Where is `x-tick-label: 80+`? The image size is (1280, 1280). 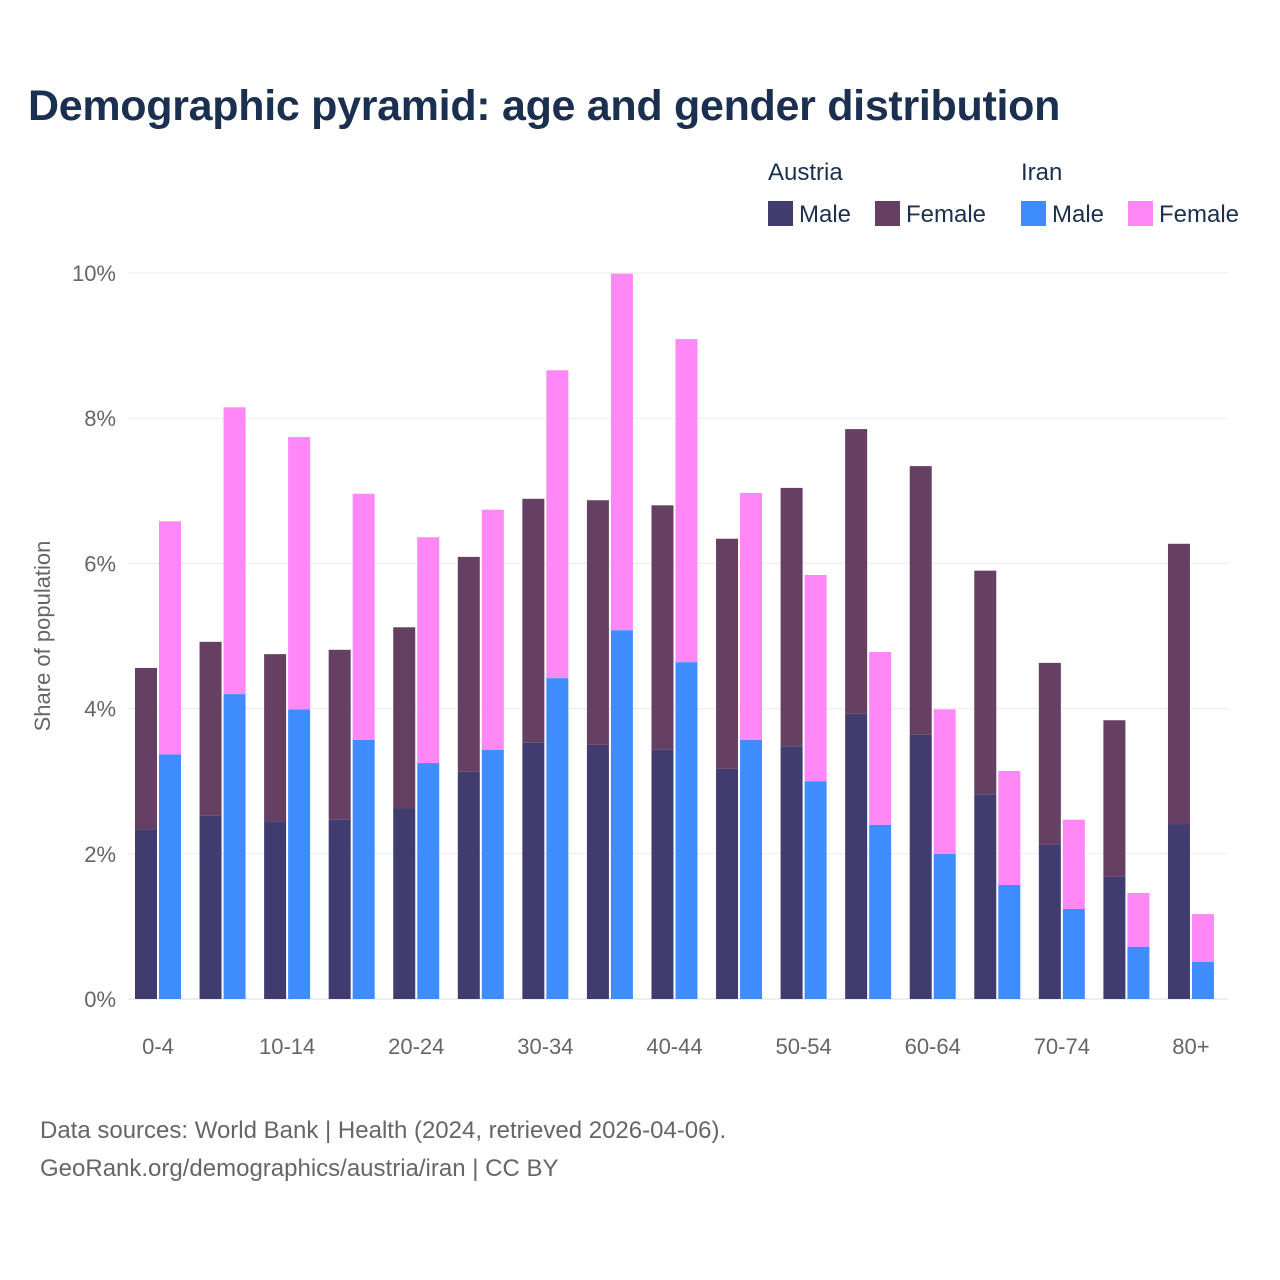
x-tick-label: 80+ is located at coordinates (1190, 1046).